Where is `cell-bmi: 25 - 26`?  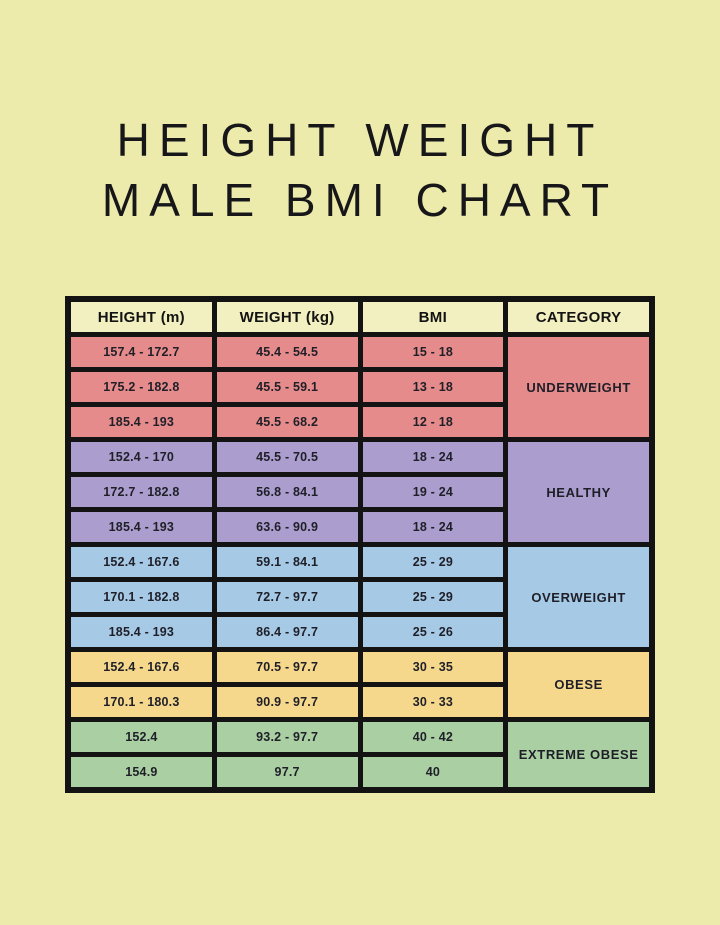 cell-bmi: 25 - 26 is located at coordinates (433, 632).